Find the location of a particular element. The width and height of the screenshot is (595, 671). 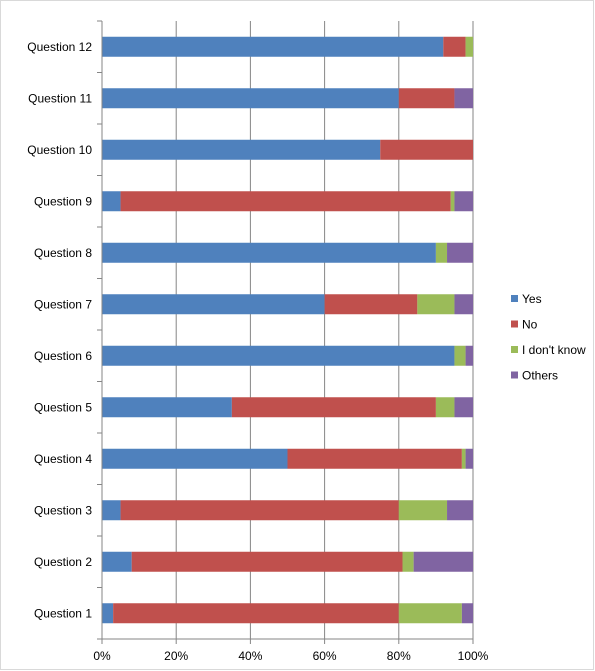

y-tick-label: Question 12 is located at coordinates (59, 47).